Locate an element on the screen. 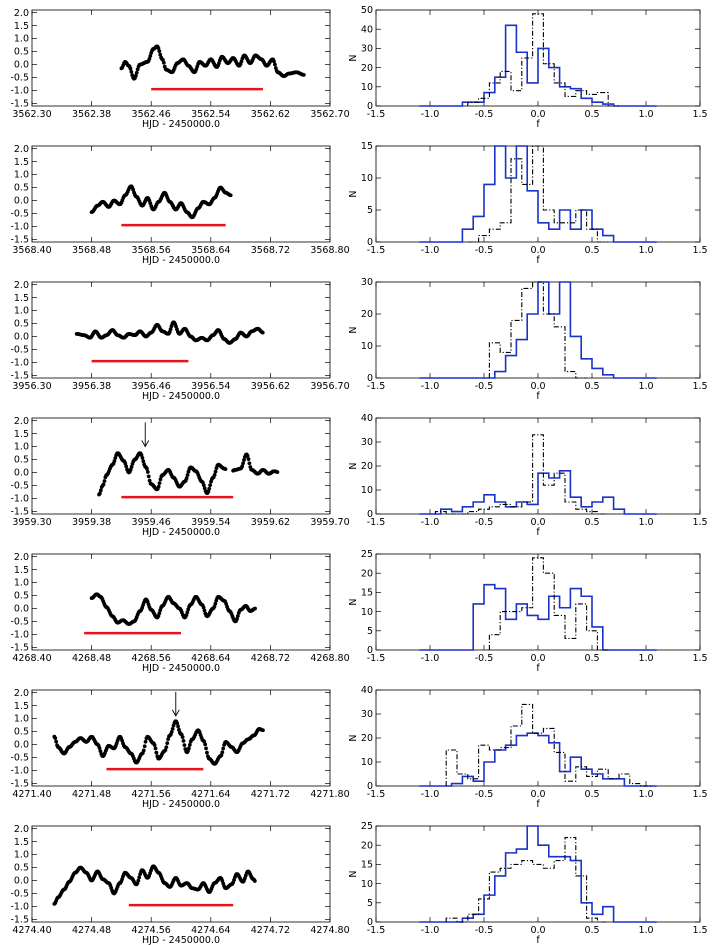  y-tick-label: -0.5 is located at coordinates (19, 758).